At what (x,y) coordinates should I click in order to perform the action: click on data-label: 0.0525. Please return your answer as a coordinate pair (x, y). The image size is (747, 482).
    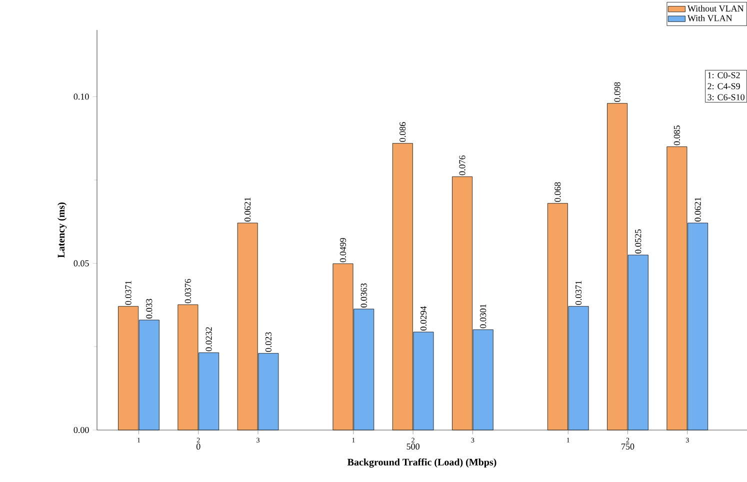
    Looking at the image, I should click on (638, 241).